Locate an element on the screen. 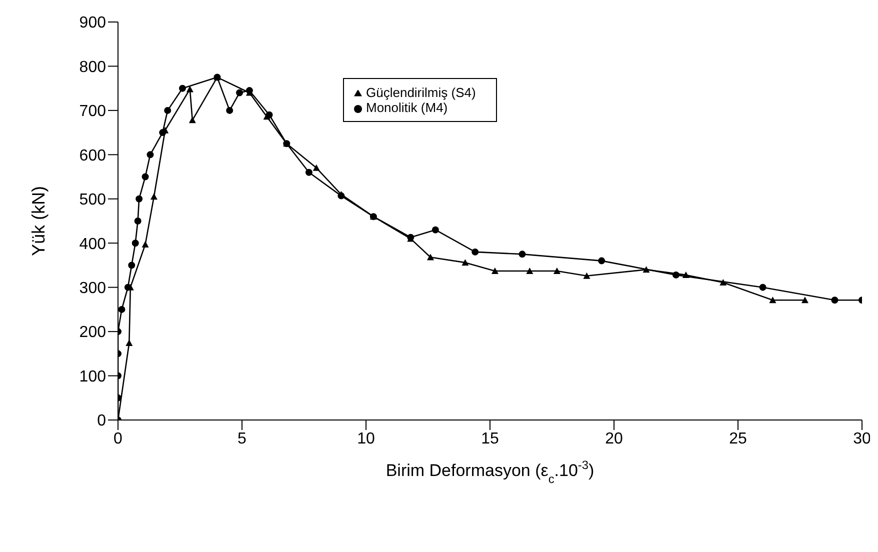  y-tick-label: 500 is located at coordinates (92, 200).